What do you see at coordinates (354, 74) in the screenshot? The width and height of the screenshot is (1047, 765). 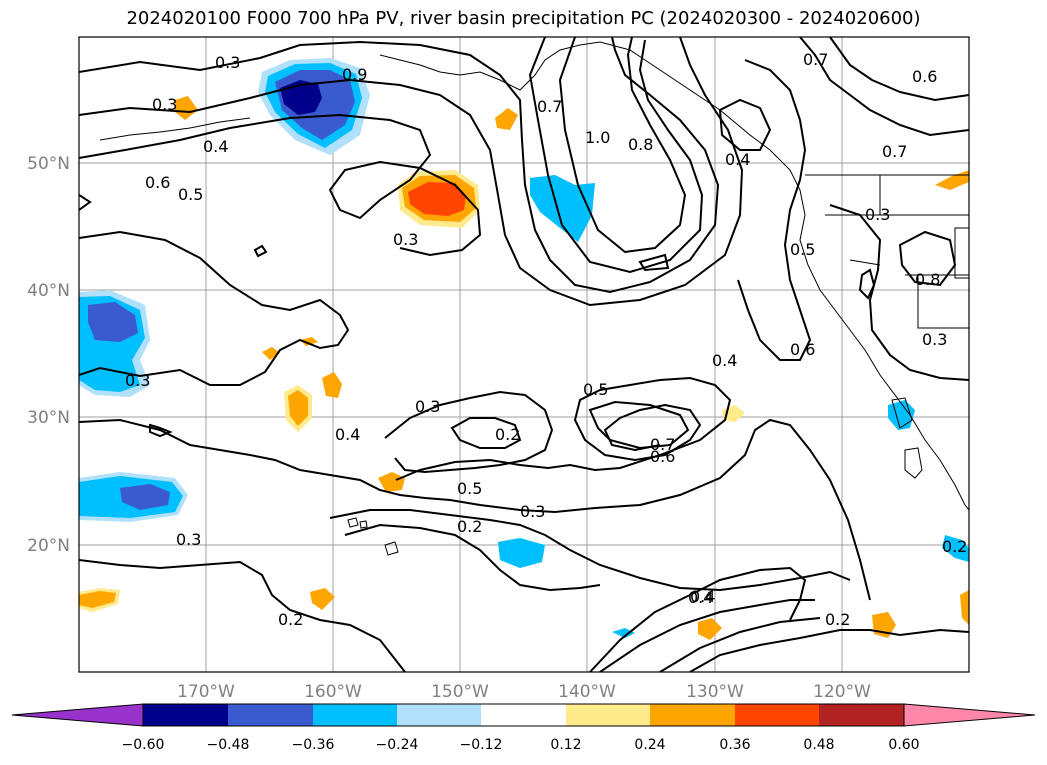 I see `contour-label: 0.9` at bounding box center [354, 74].